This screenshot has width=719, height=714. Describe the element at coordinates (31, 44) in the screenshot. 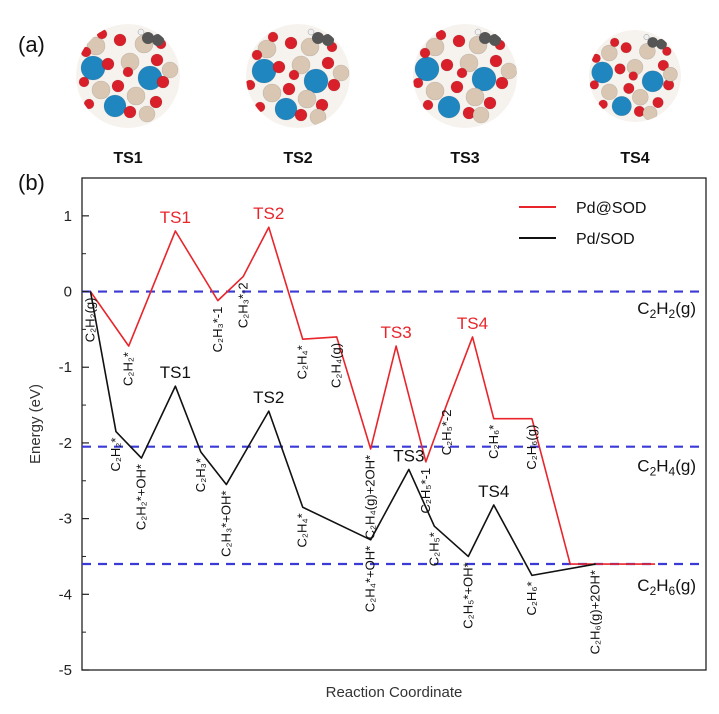

I see `panel-a-label: (a)` at that location.